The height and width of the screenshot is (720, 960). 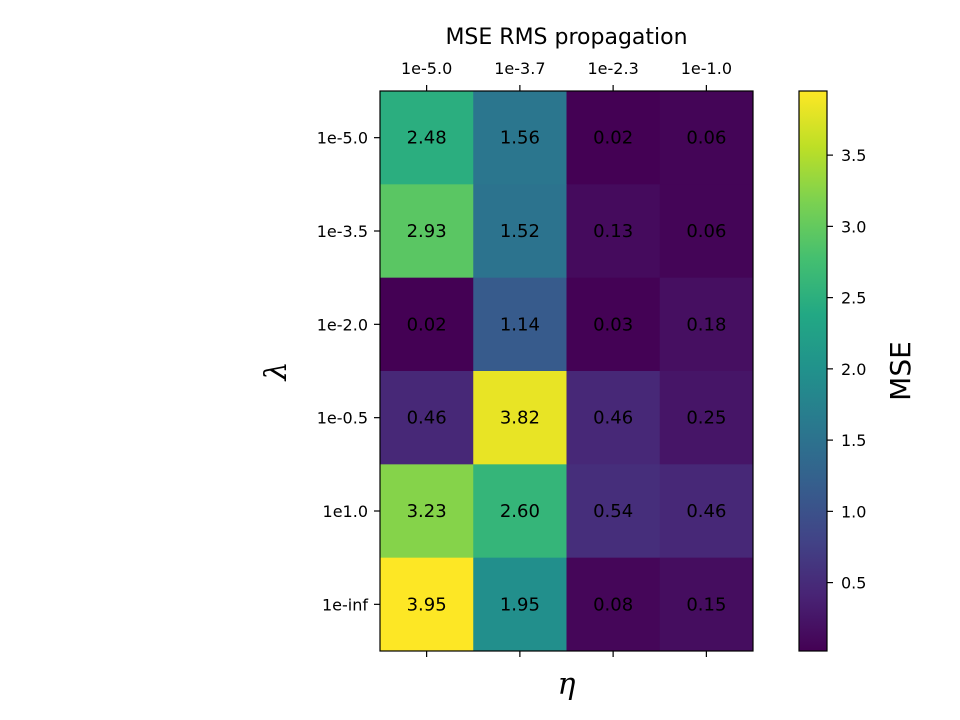 What do you see at coordinates (813, 371) in the screenshot?
I see `colorbar` at bounding box center [813, 371].